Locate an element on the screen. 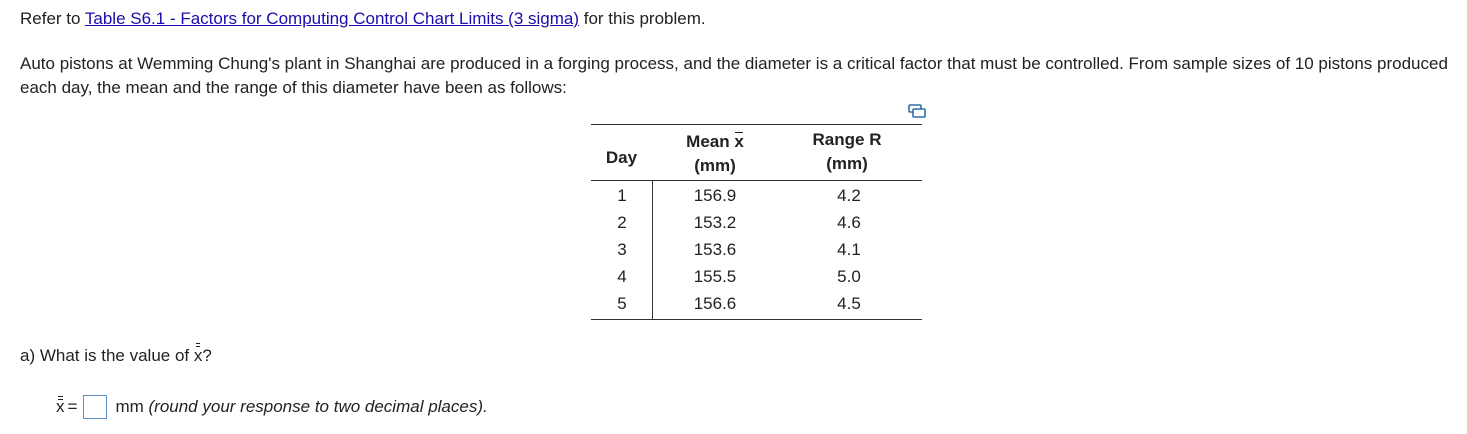 The image size is (1467, 434). question-a: a) What is the value of x? is located at coordinates (116, 355).